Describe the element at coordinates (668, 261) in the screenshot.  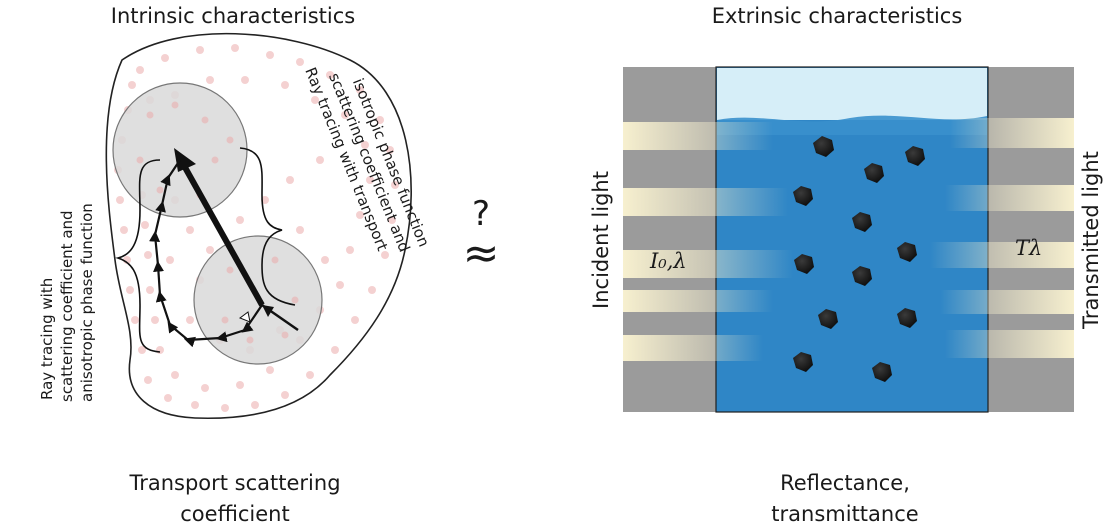
I see `incident-intensity-symbol: I₀,λ` at that location.